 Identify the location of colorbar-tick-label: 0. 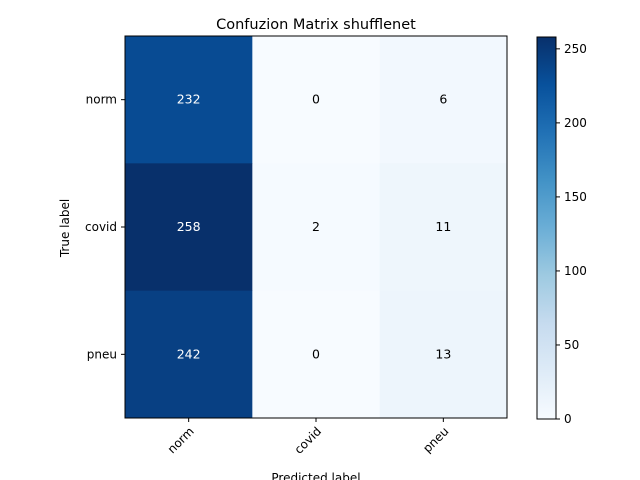
(568, 419).